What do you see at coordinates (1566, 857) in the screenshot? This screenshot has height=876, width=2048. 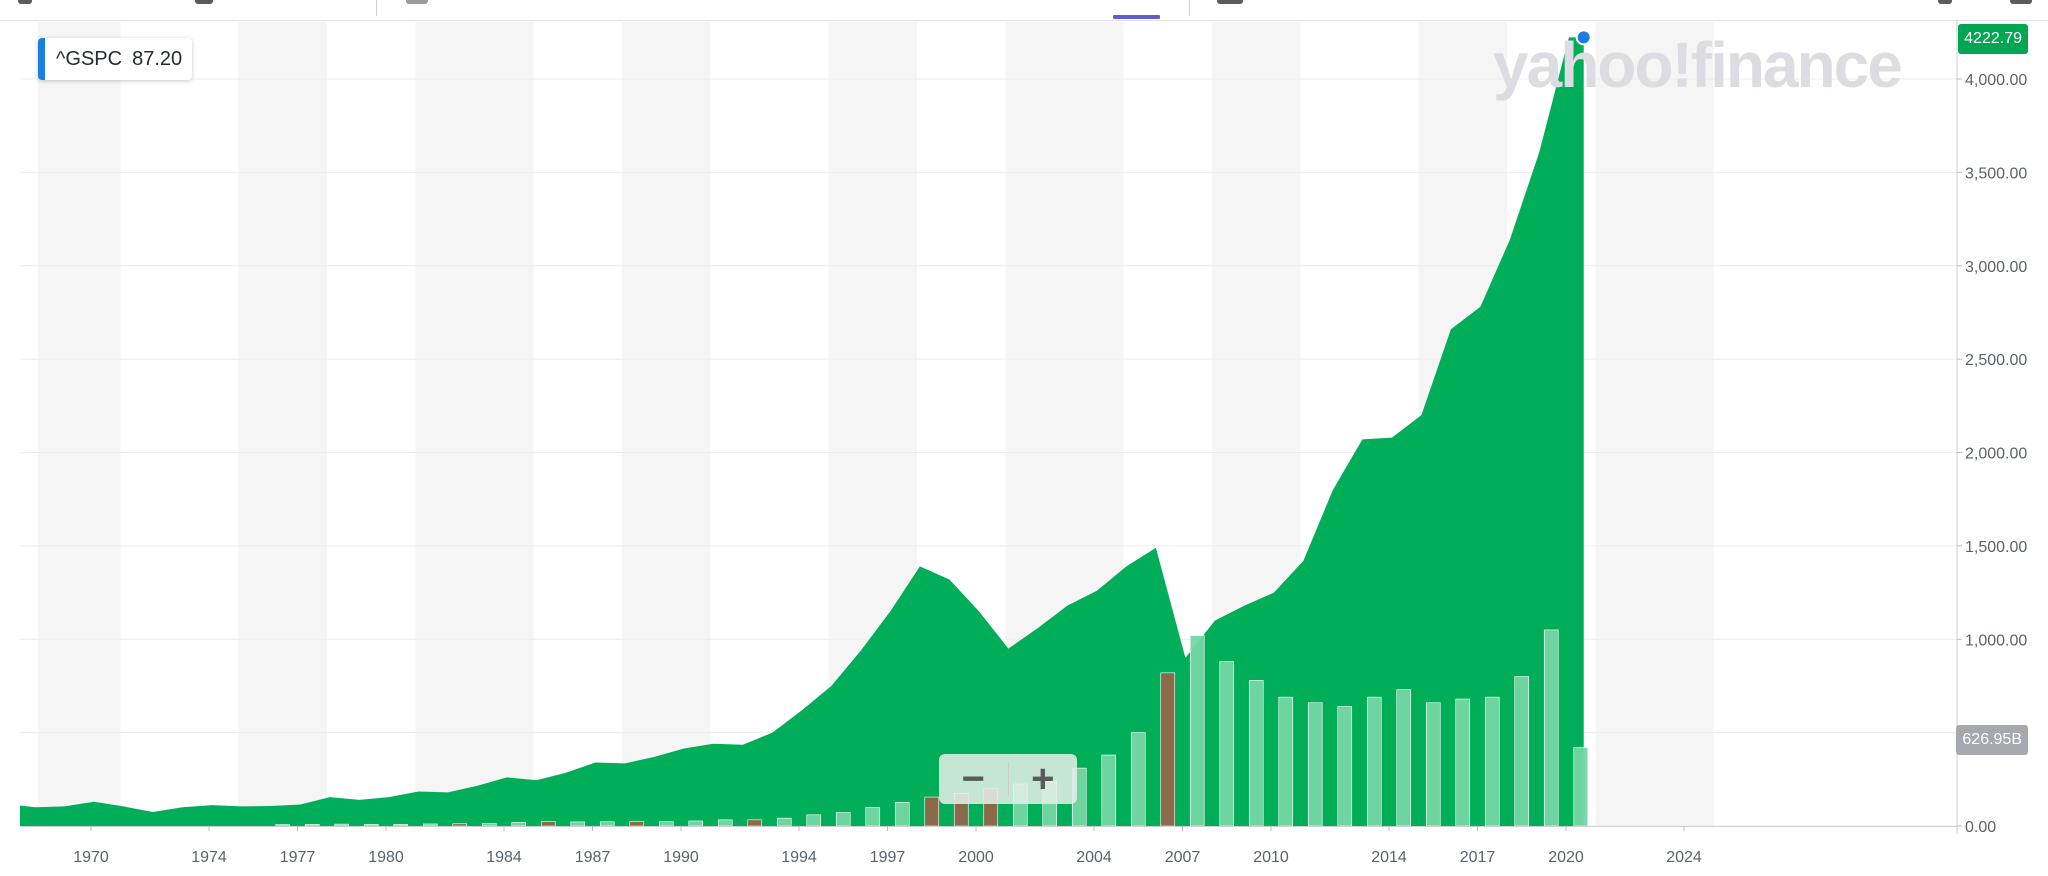 I see `x-tick-label: 2020` at bounding box center [1566, 857].